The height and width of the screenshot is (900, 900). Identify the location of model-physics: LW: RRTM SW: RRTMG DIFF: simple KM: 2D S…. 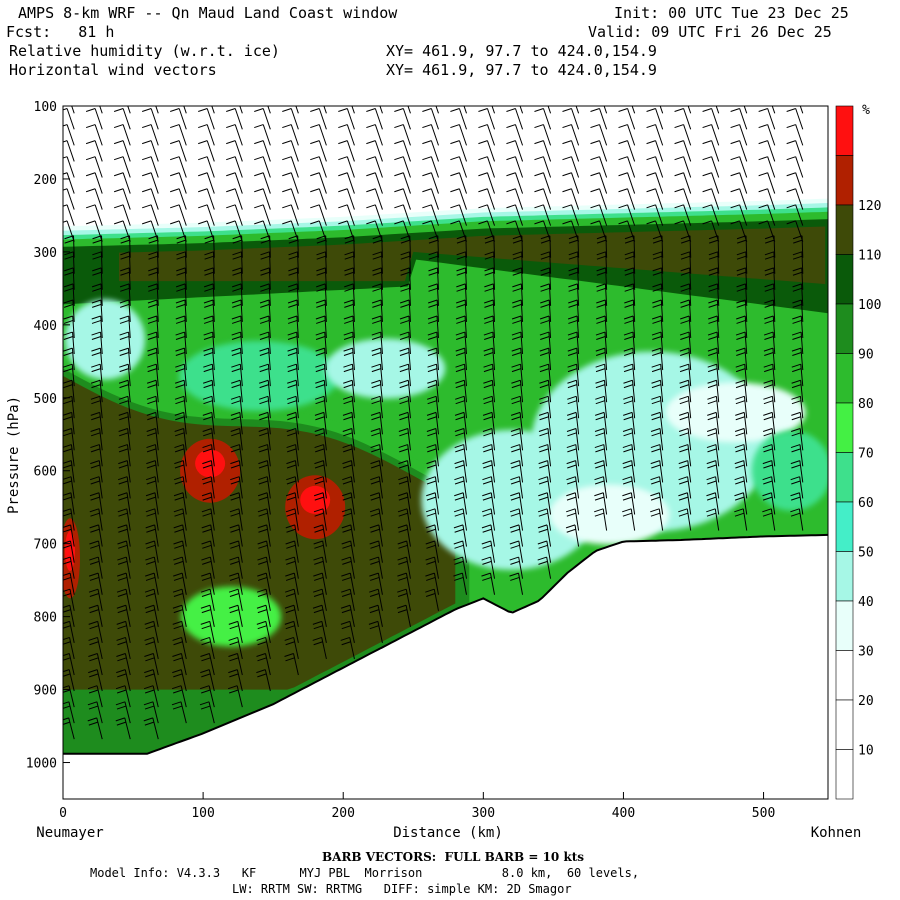
(402, 889).